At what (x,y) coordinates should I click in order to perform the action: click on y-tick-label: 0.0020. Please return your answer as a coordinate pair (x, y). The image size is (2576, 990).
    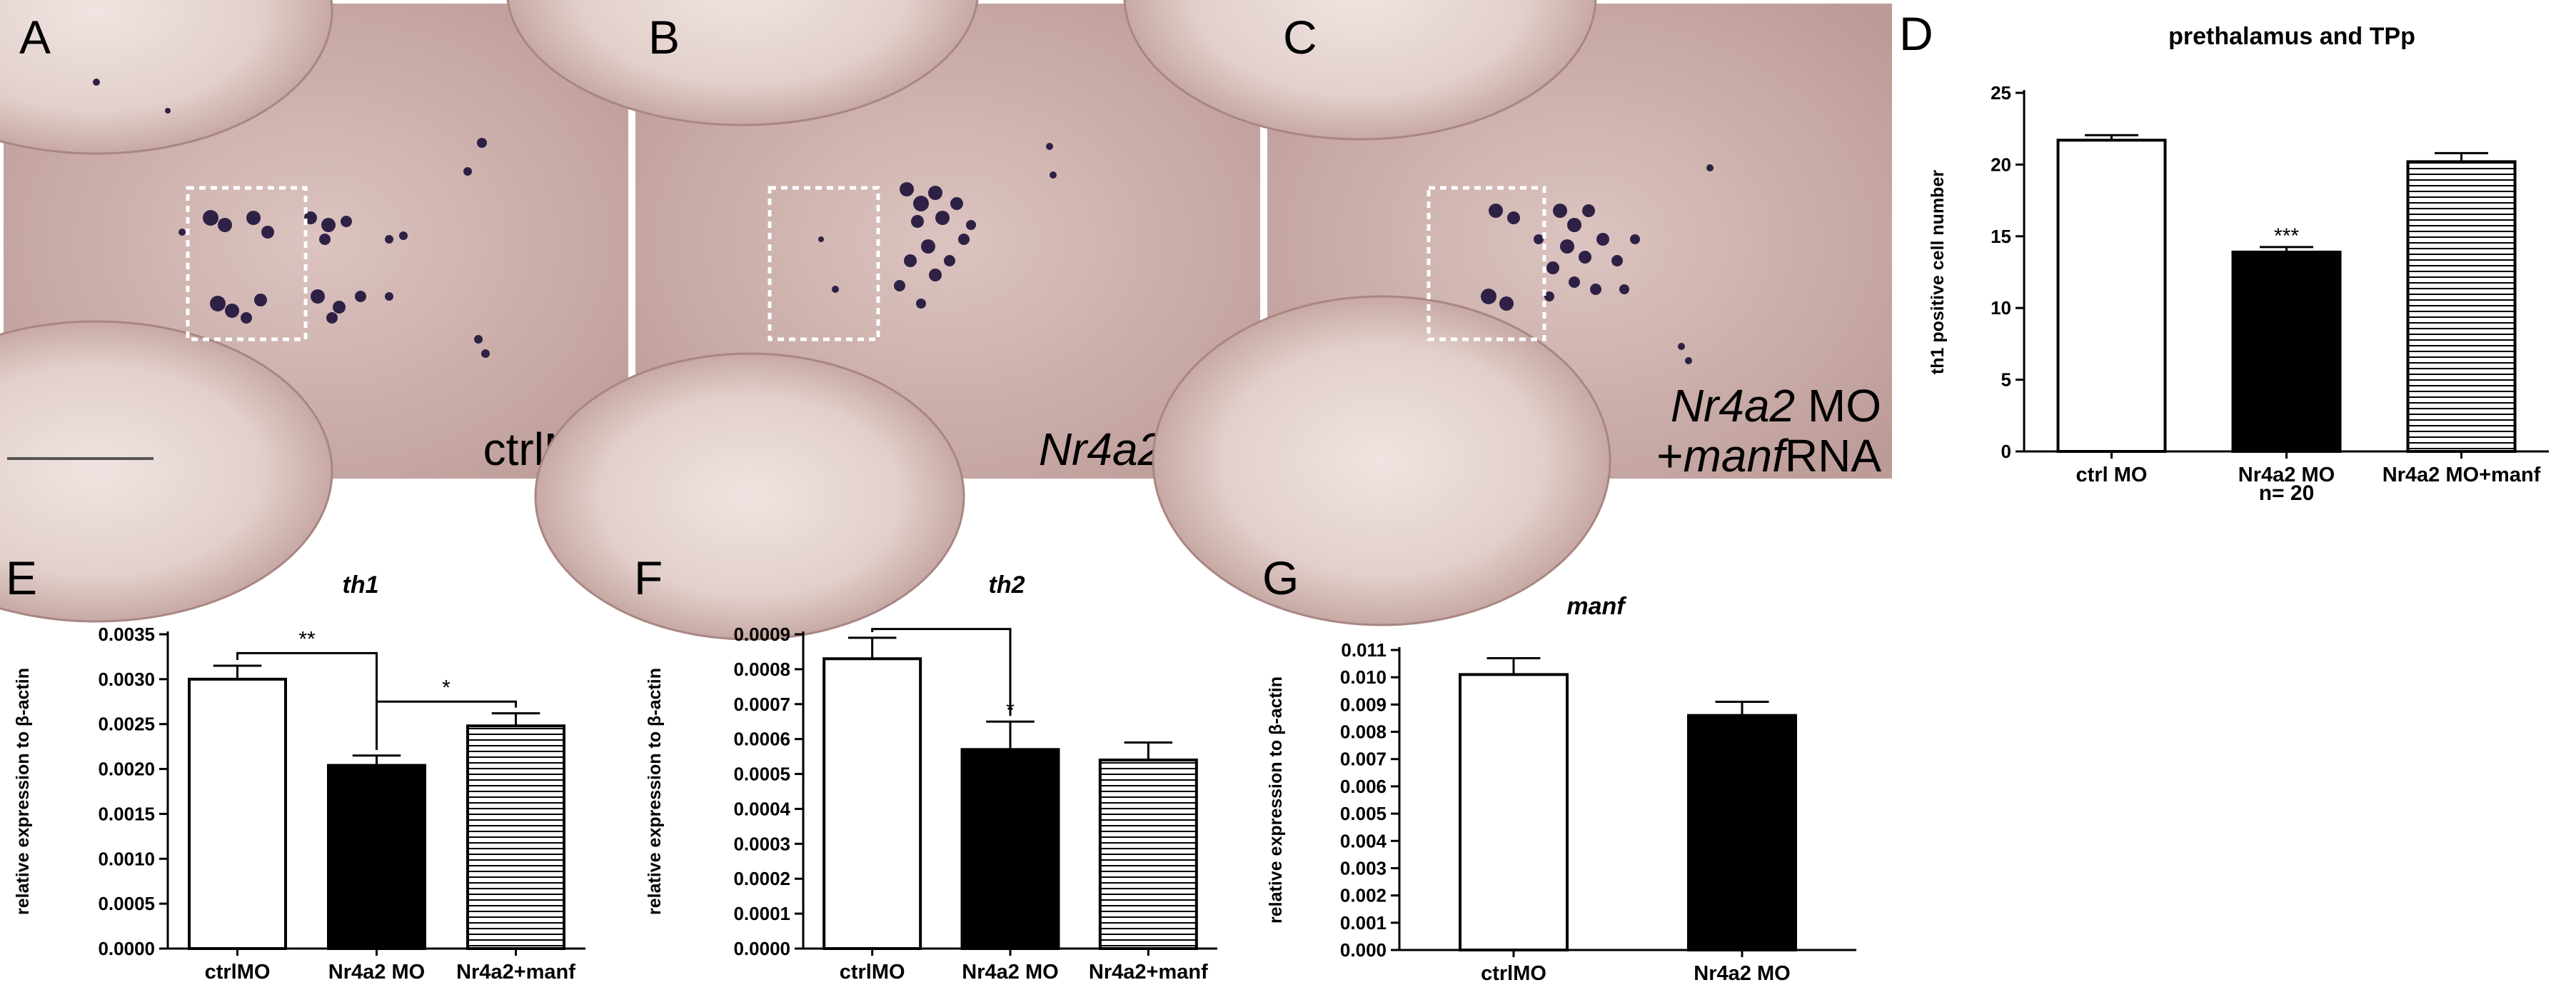
    Looking at the image, I should click on (127, 769).